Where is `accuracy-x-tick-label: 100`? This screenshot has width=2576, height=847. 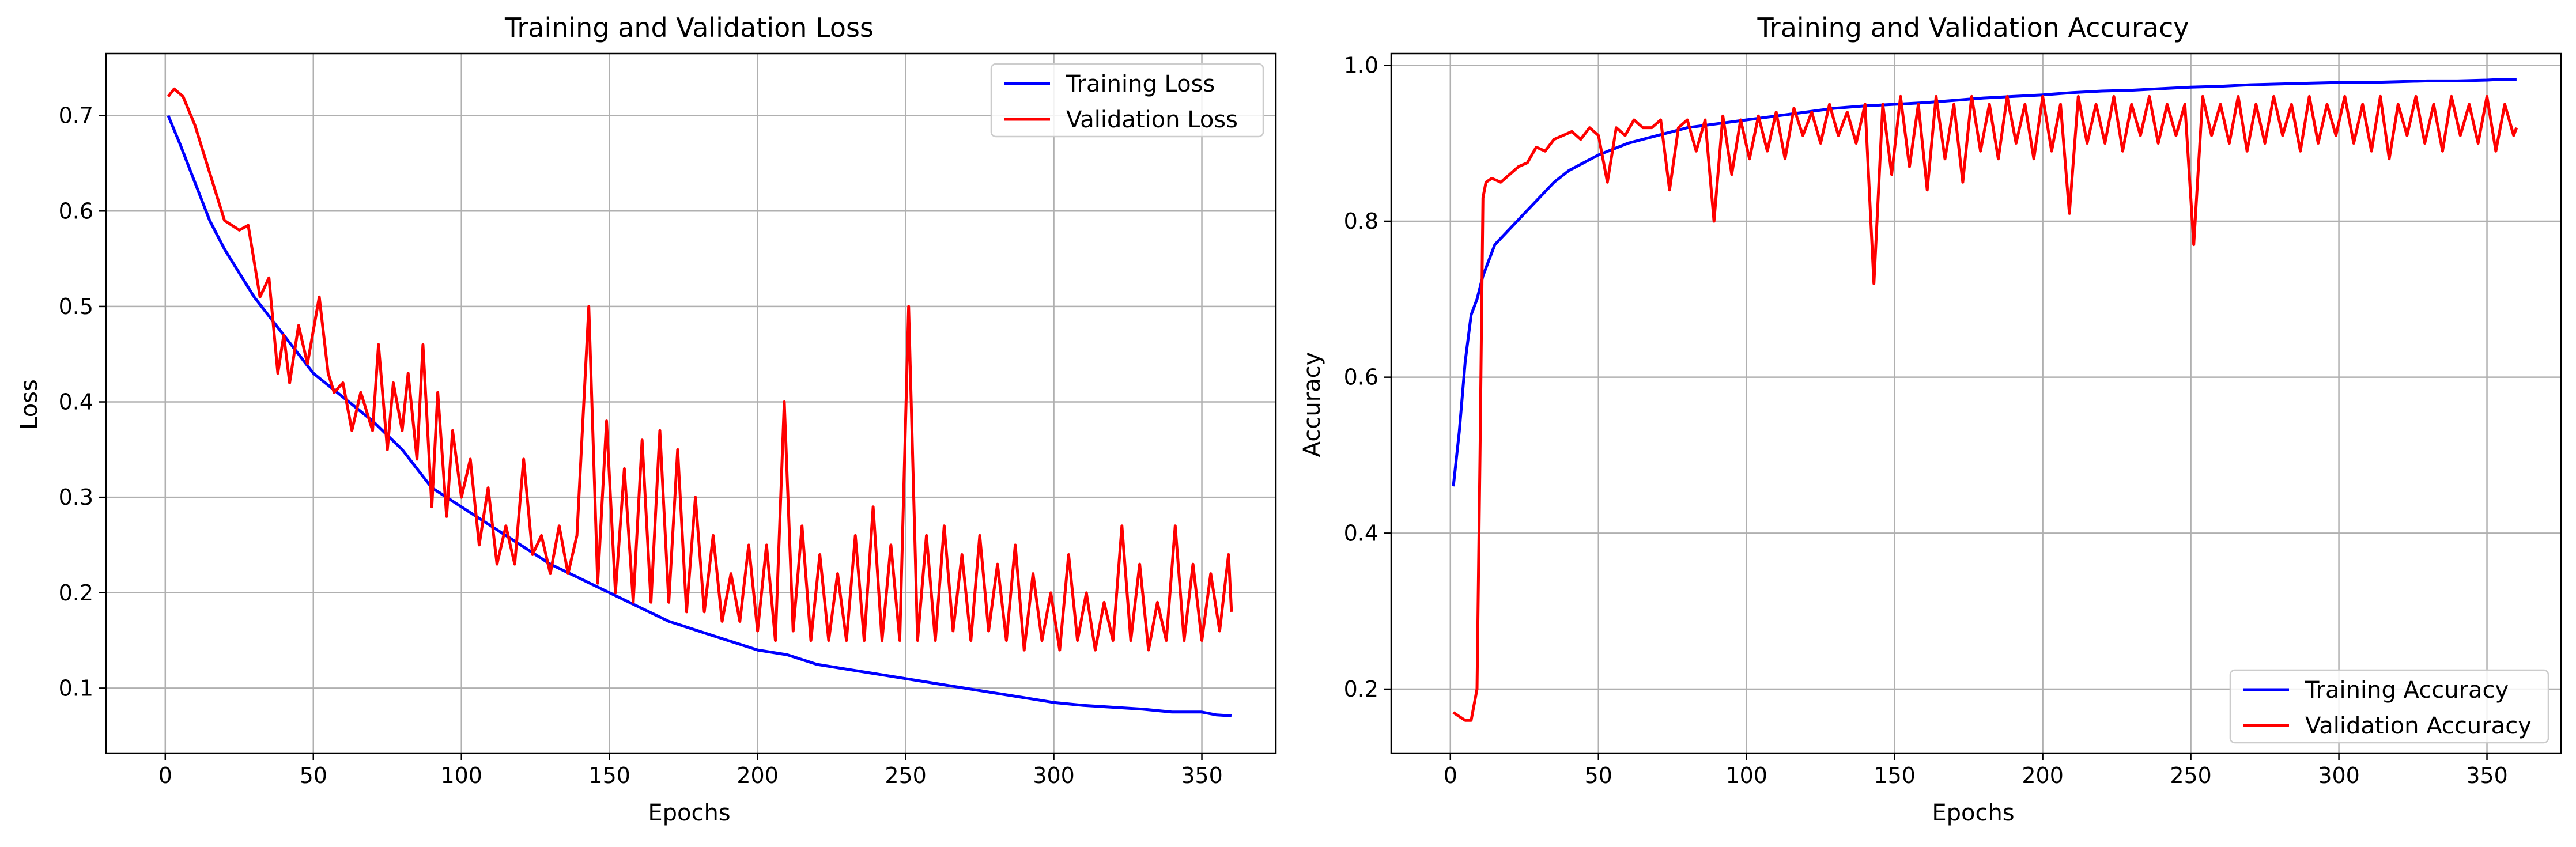
accuracy-x-tick-label: 100 is located at coordinates (1746, 775).